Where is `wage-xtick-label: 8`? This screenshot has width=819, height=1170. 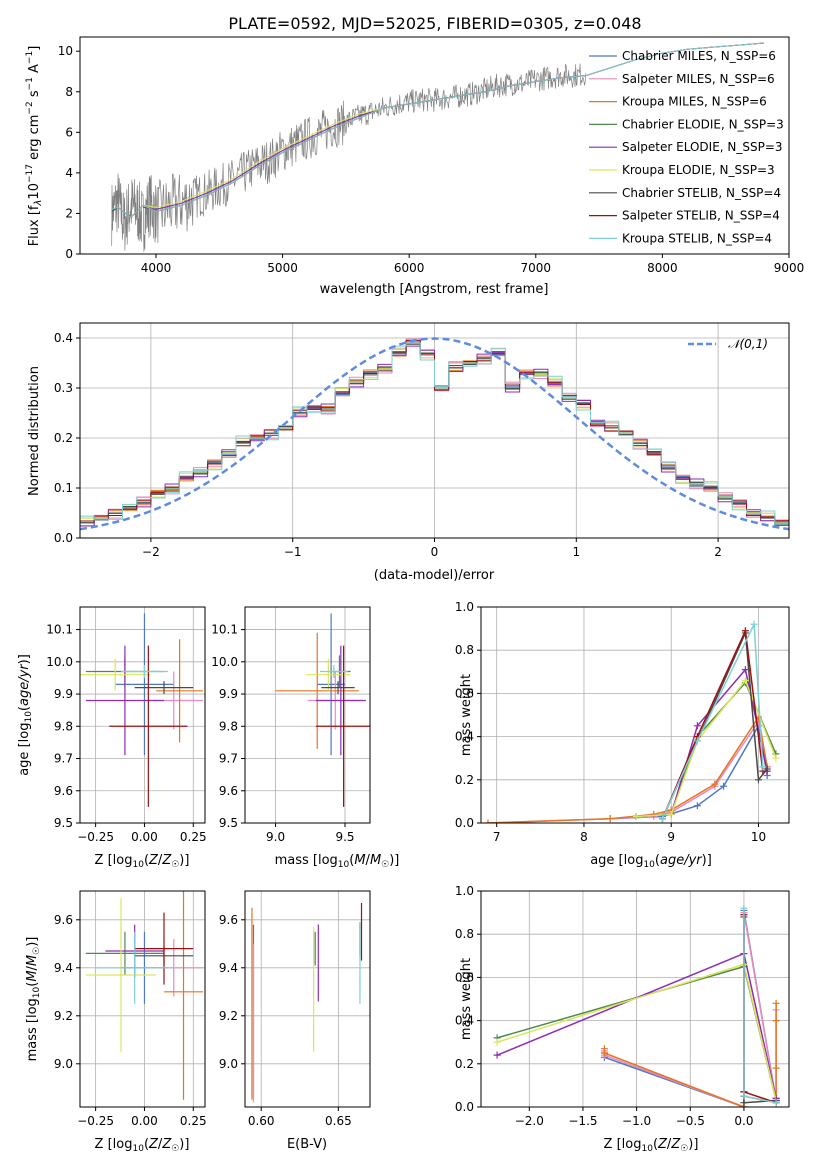
wage-xtick-label: 8 is located at coordinates (584, 837).